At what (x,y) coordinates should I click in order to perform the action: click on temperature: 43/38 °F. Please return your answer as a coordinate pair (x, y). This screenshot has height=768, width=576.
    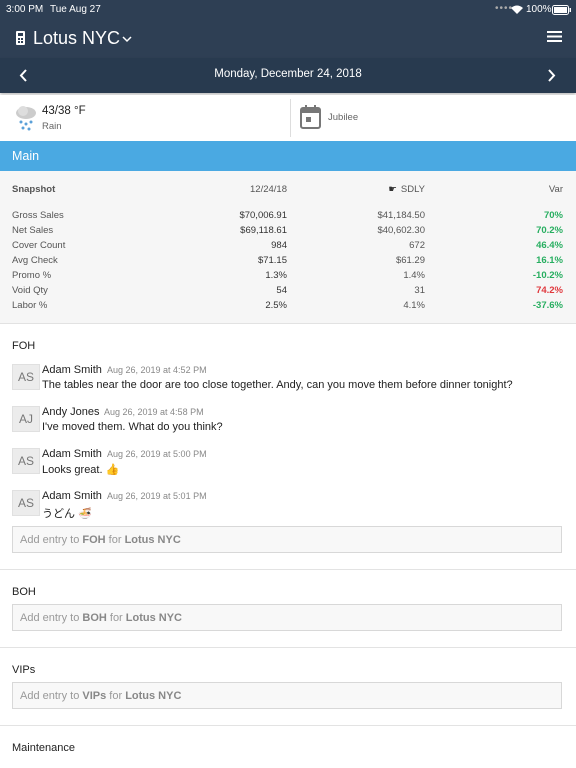
    Looking at the image, I should click on (64, 111).